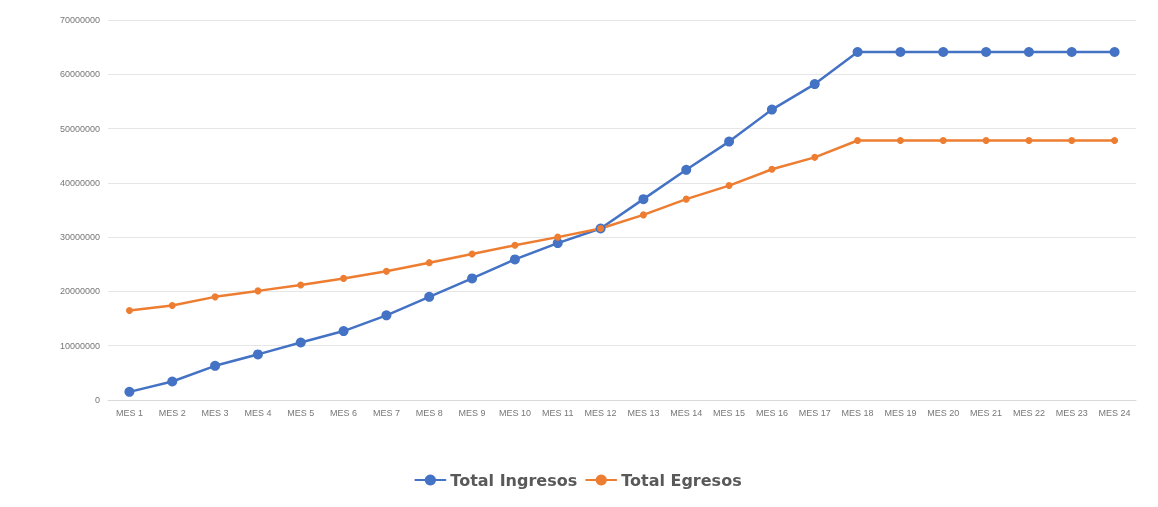  What do you see at coordinates (79, 345) in the screenshot?
I see `y-tick-label: 10000000` at bounding box center [79, 345].